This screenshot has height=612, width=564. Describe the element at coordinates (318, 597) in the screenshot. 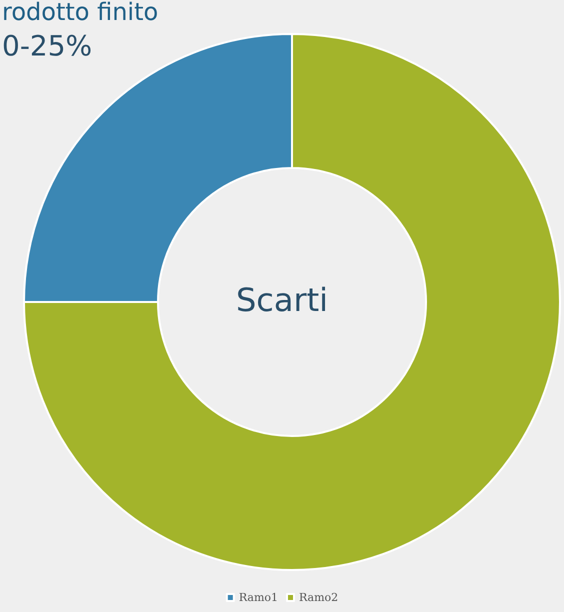

I see `legend-label: Ramo2` at that location.